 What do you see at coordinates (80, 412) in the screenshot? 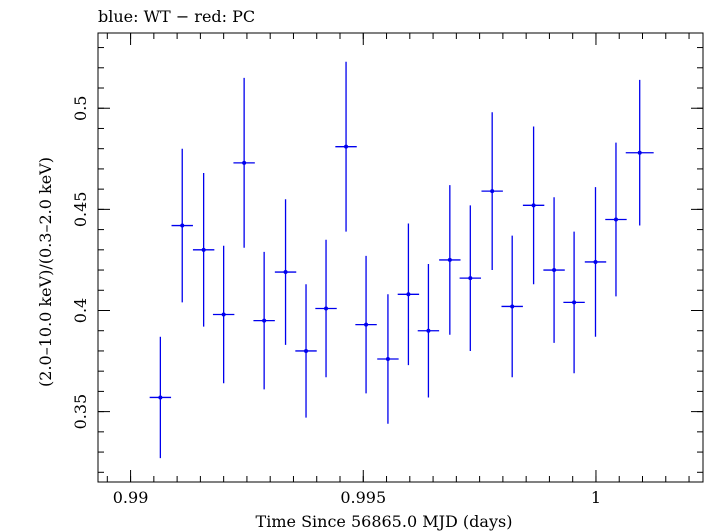
I see `y-tick-label: 0.35` at bounding box center [80, 412].